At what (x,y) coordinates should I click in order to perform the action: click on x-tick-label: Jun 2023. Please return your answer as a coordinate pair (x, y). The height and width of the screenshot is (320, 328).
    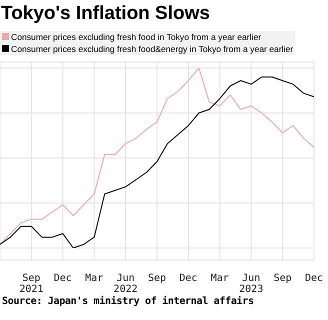
    Looking at the image, I should click on (251, 284).